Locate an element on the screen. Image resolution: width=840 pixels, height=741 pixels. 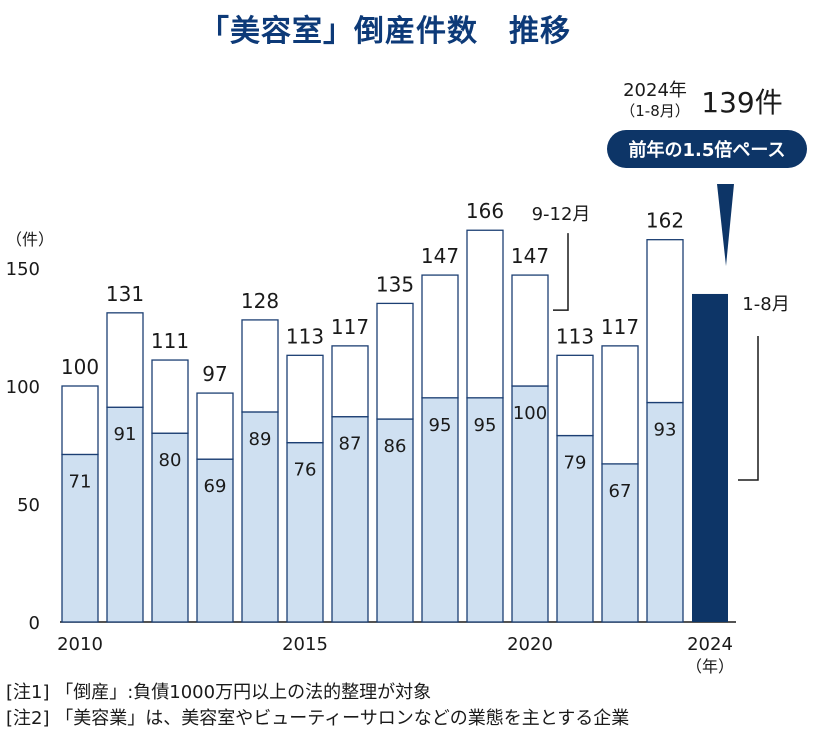
bar-total-value-label: 100 is located at coordinates (80, 367).